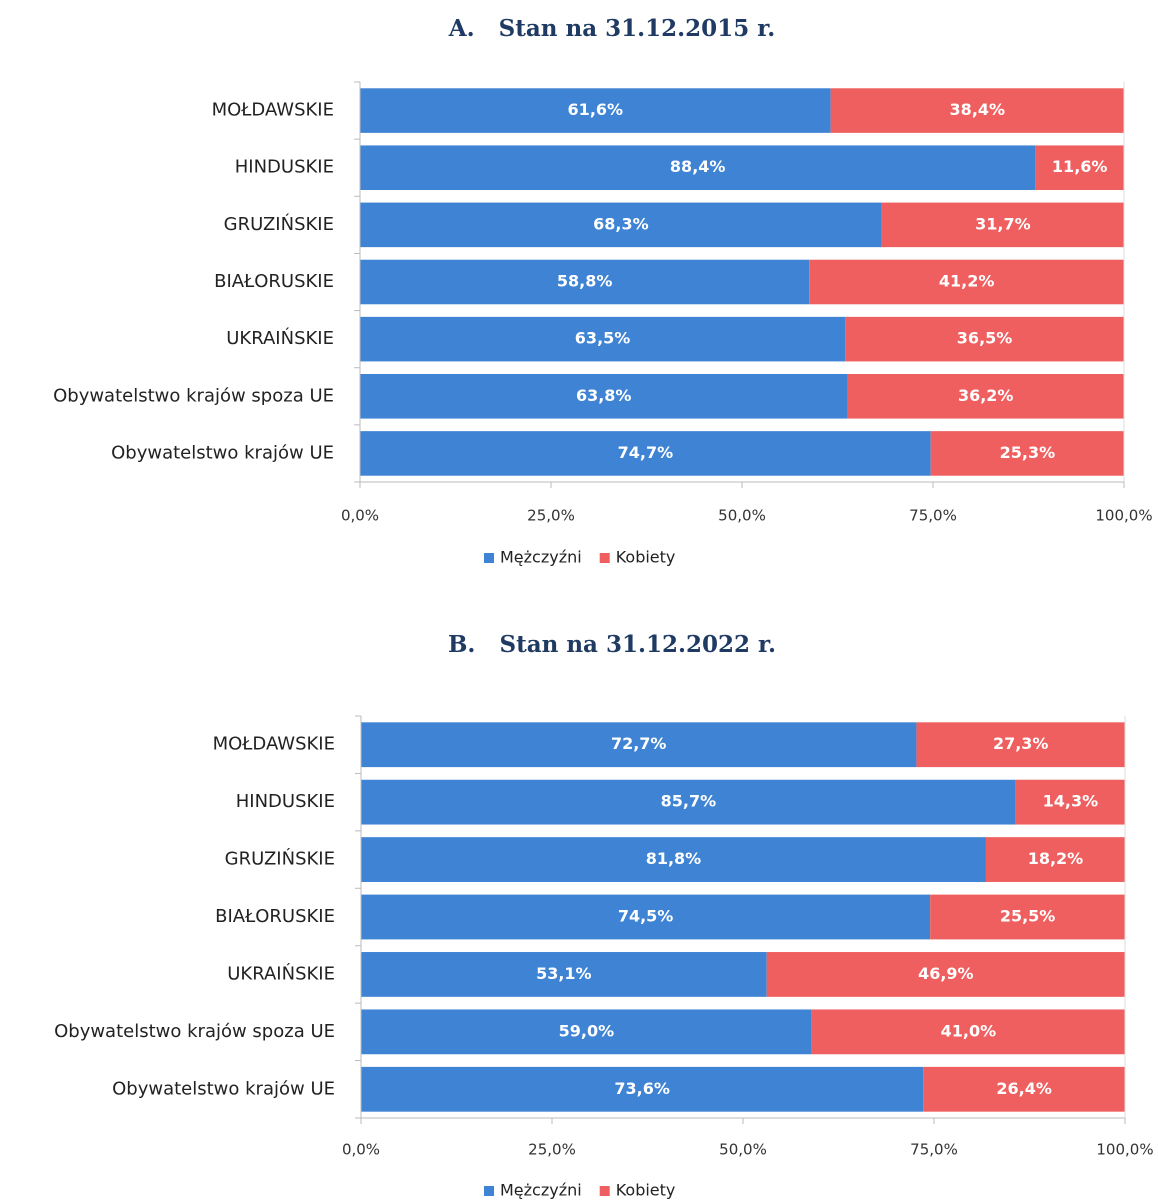 This screenshot has width=1158, height=1202. I want to click on chart-title: B. Stan na 31.12.2022 r., so click(612, 644).